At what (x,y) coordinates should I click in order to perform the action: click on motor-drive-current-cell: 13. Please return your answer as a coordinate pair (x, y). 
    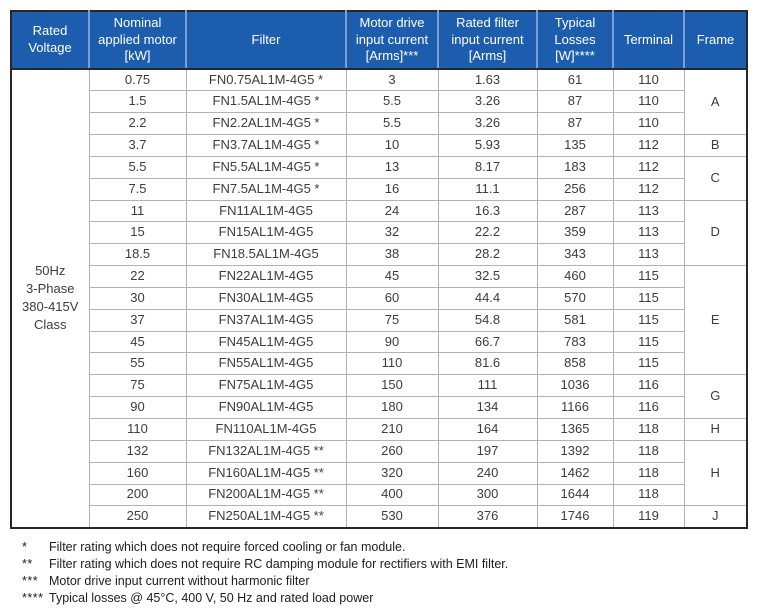
    Looking at the image, I should click on (392, 167).